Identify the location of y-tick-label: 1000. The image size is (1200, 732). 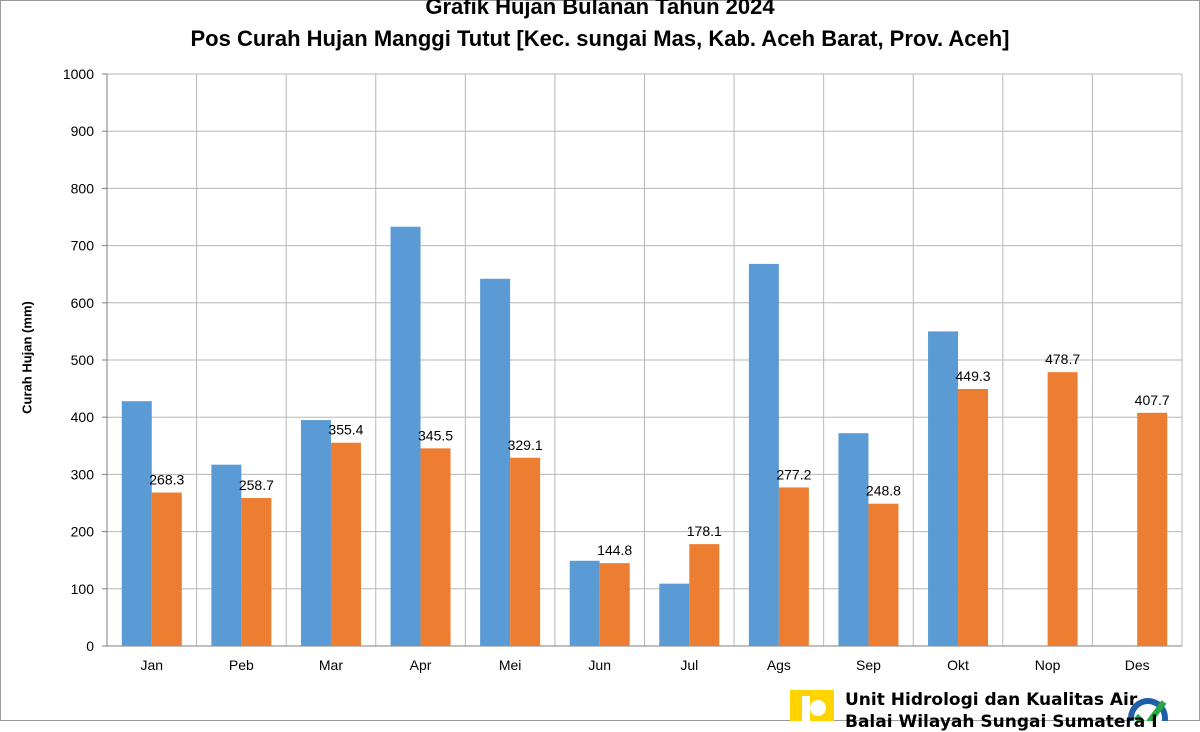
(78, 74).